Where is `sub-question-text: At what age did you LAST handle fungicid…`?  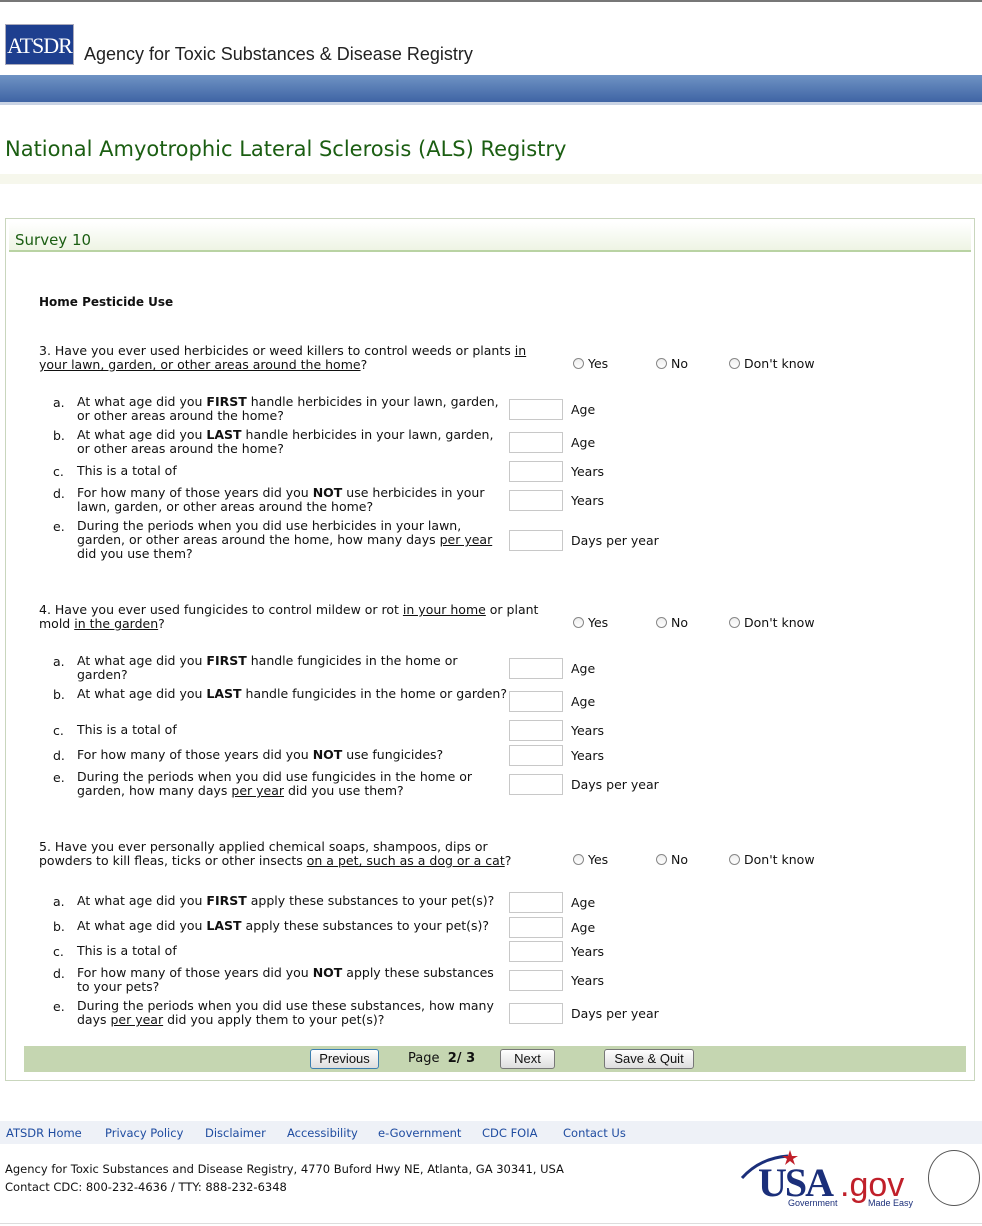
sub-question-text: At what age did you LAST handle fungicid… is located at coordinates (292, 693).